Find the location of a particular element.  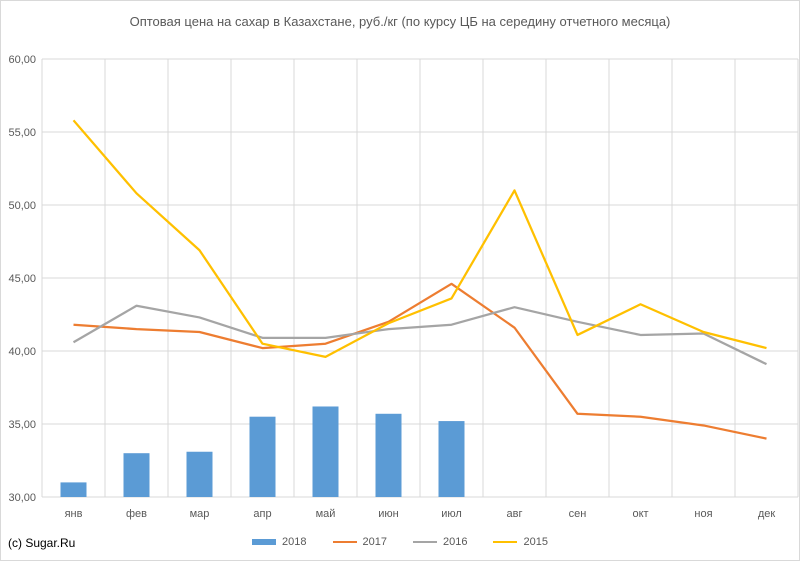

credit-text: (c) Sugar.Ru is located at coordinates (42, 543).